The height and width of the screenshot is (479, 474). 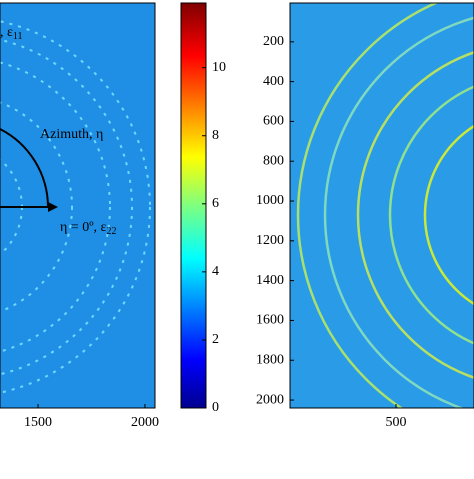 I want to click on annotation: Azimuth, η, so click(x=71, y=134).